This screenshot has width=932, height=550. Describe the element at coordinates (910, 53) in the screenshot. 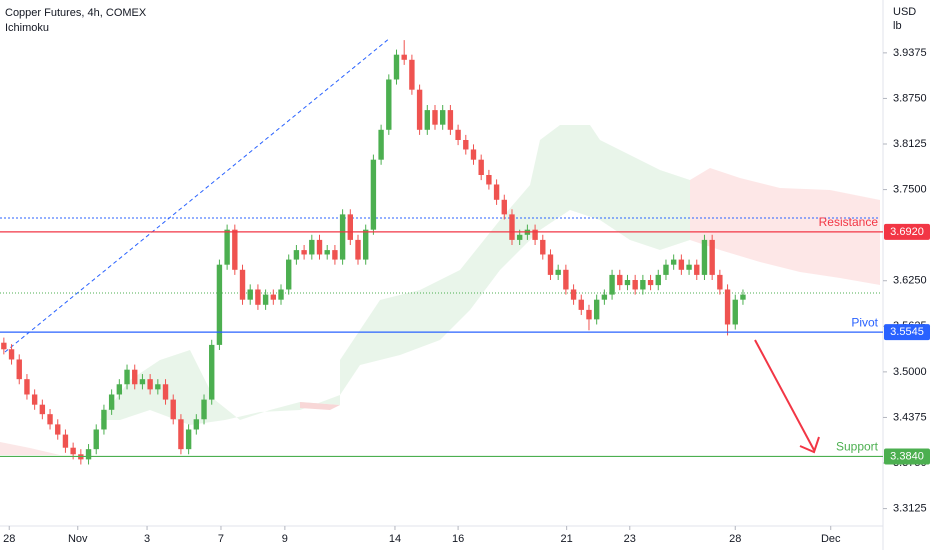

I see `y-tick-label: 3.9375` at that location.